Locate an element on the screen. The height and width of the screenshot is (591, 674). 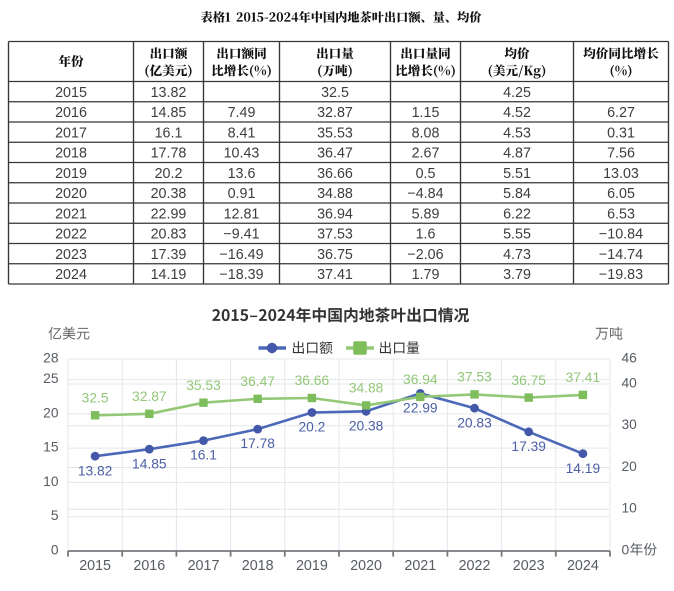
svg-text: −4.84 is located at coordinates (425, 194).